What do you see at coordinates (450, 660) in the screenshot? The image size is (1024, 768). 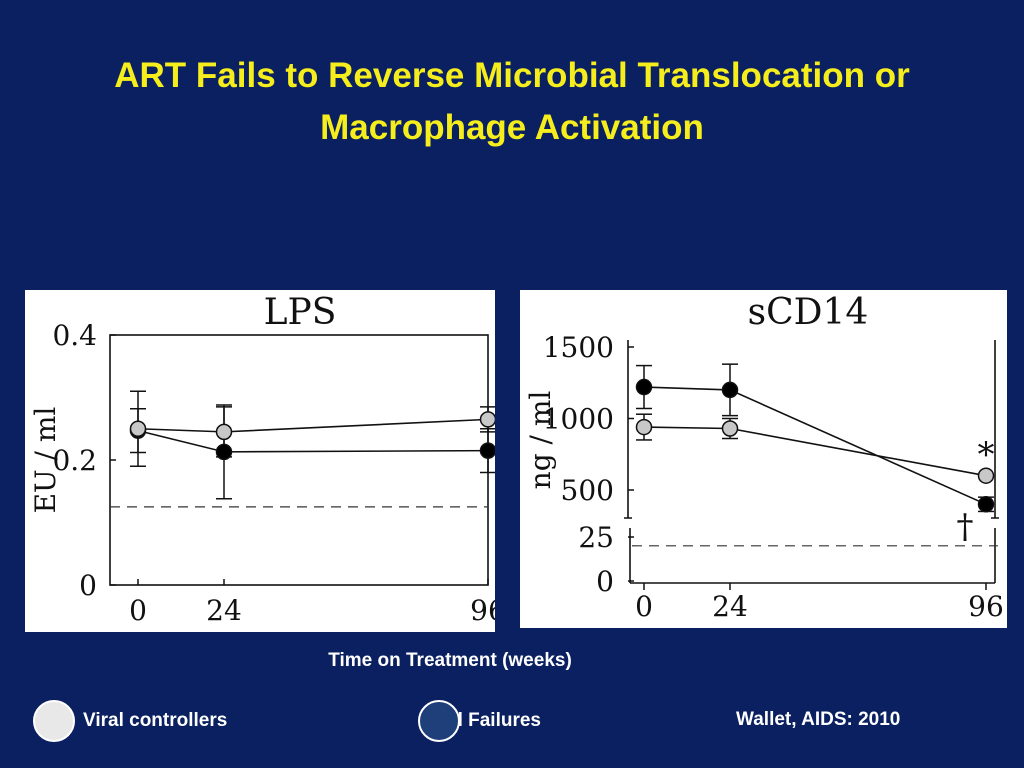 I see `x-axis-caption: Time on Treatment (weeks)` at bounding box center [450, 660].